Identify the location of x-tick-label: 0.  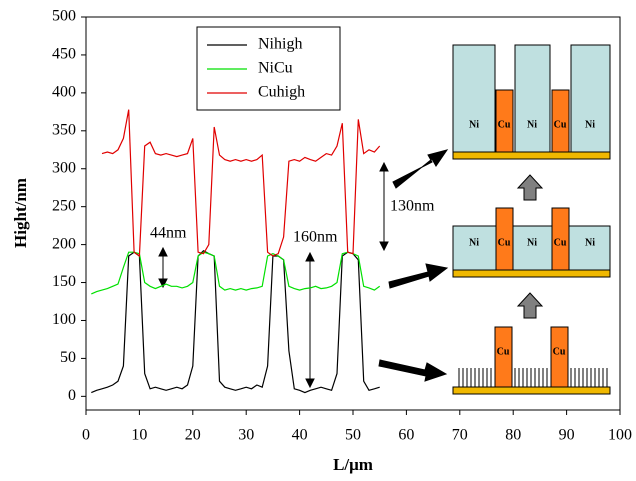
(86, 435).